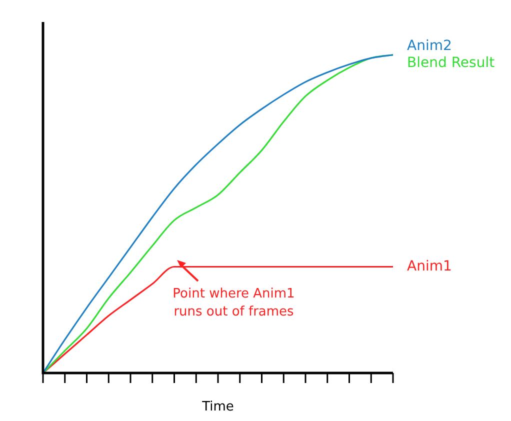 The image size is (511, 421). Describe the element at coordinates (217, 406) in the screenshot. I see `x-axis-title: Time` at that location.